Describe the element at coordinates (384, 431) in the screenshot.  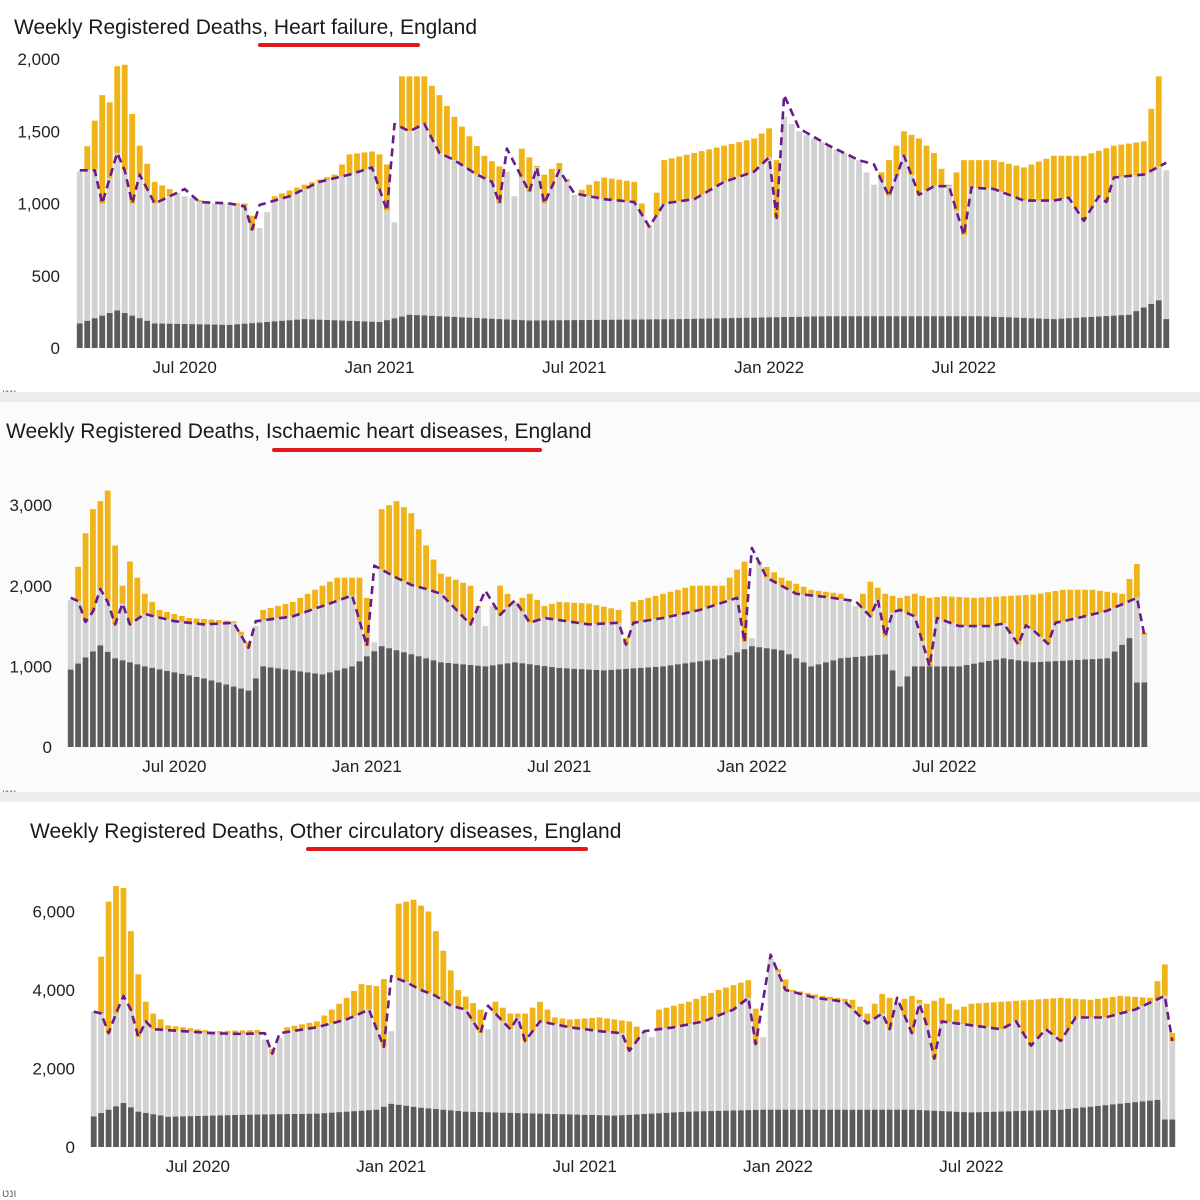
I see `title-highlight: Ischaemic heart diseases` at that location.